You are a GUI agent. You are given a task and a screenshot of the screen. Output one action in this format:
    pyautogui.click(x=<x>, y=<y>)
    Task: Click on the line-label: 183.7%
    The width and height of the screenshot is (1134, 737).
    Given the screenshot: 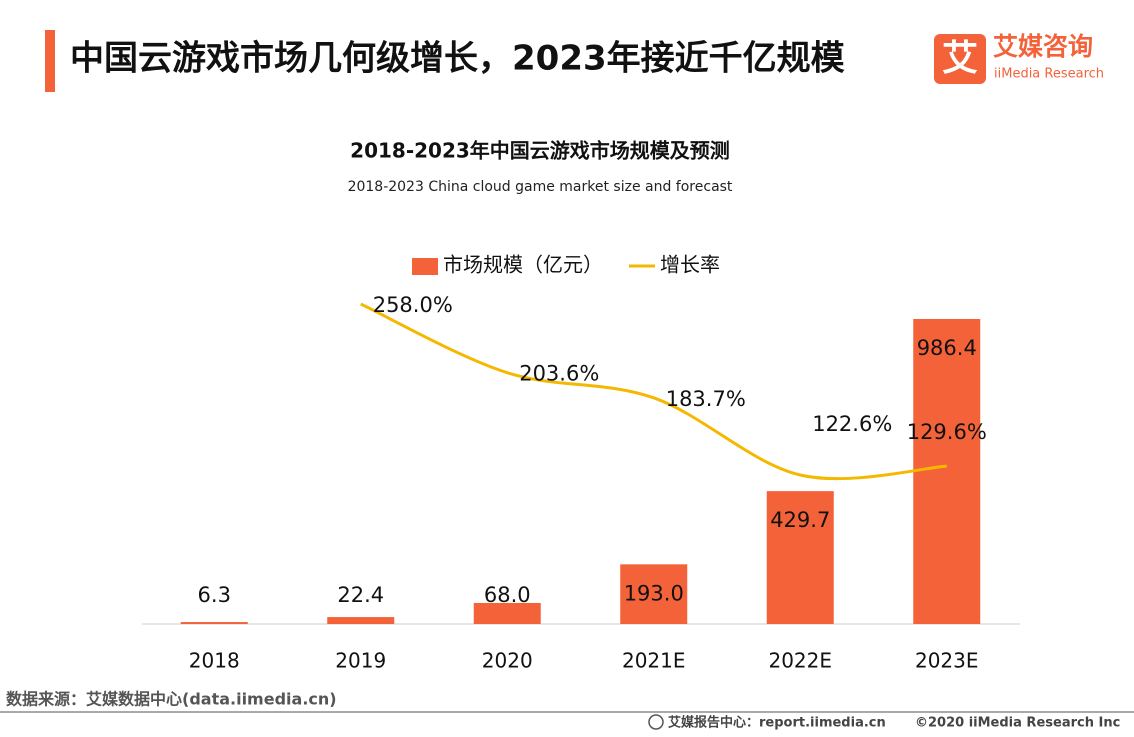 What is the action you would take?
    pyautogui.click(x=706, y=399)
    